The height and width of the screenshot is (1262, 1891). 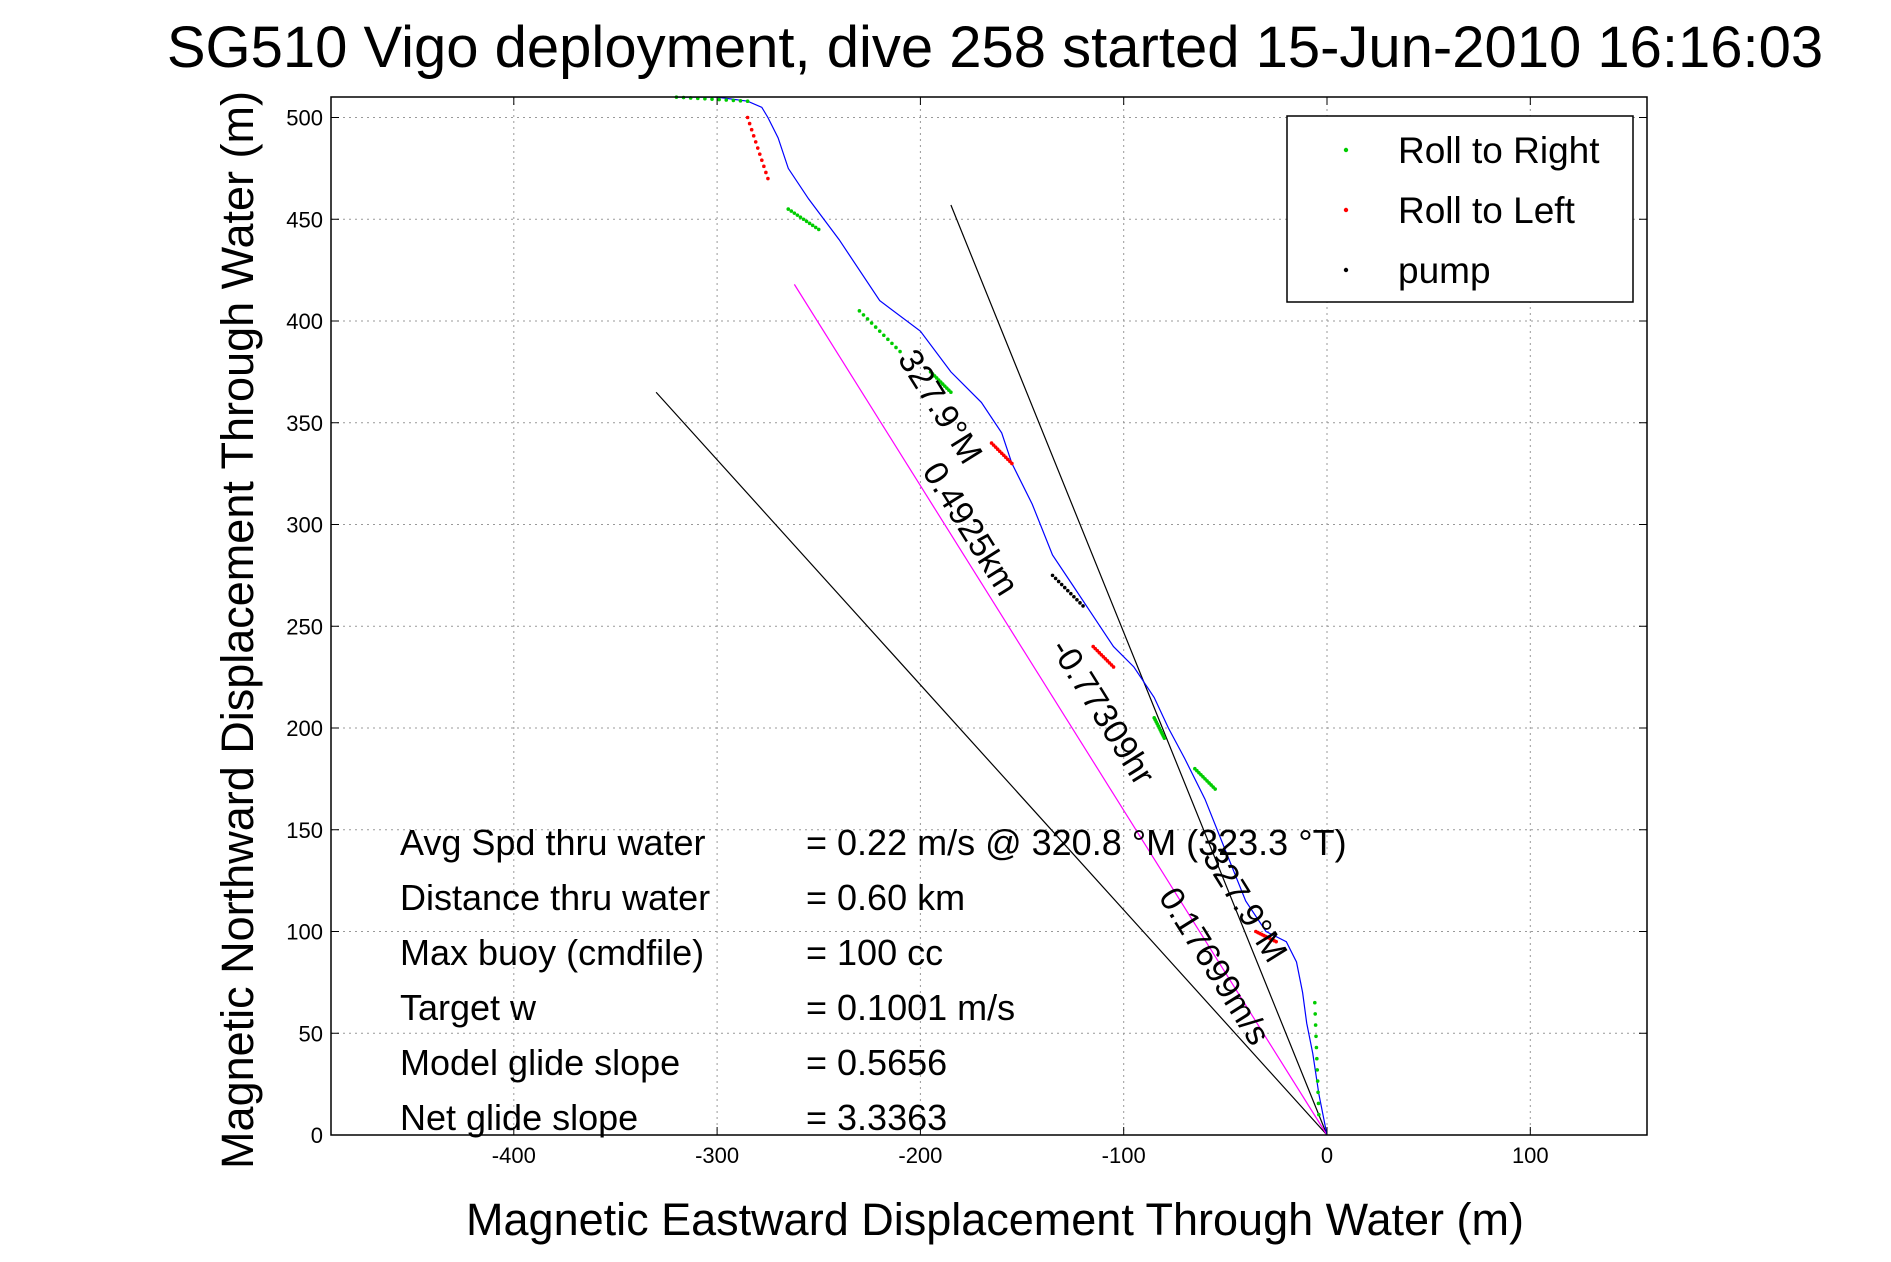 I want to click on y-tick-label: 400, so click(x=304, y=321).